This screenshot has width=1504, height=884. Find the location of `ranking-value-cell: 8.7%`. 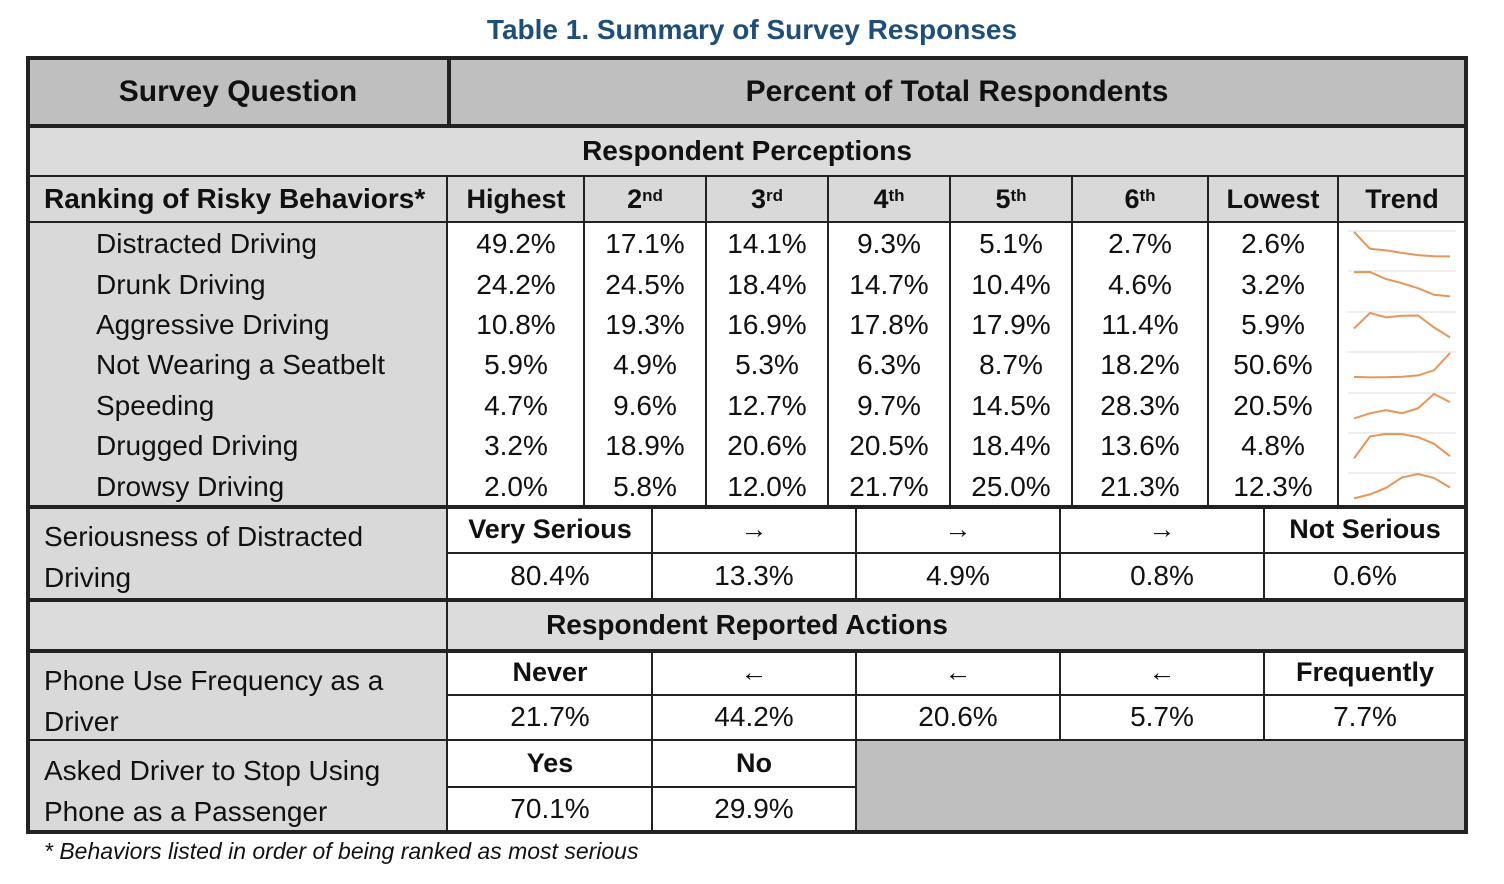

ranking-value-cell: 8.7% is located at coordinates (1011, 365).